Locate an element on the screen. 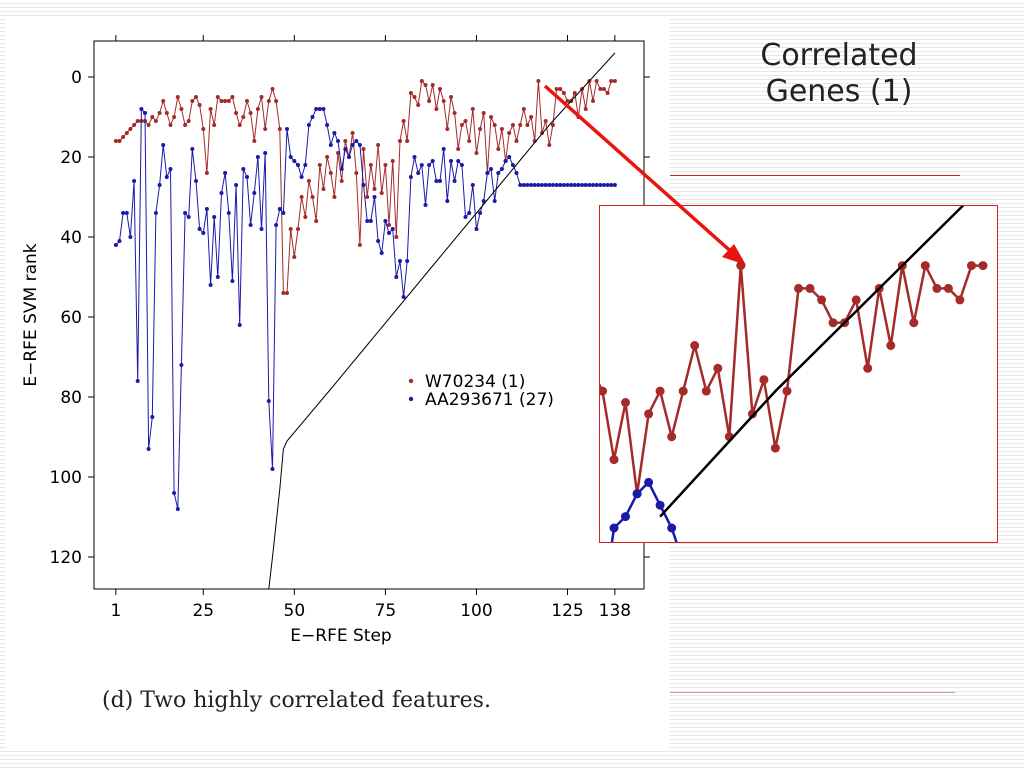 This screenshot has width=1024, height=768. legend: W70234 (1) AA293671 (27) is located at coordinates (481, 391).